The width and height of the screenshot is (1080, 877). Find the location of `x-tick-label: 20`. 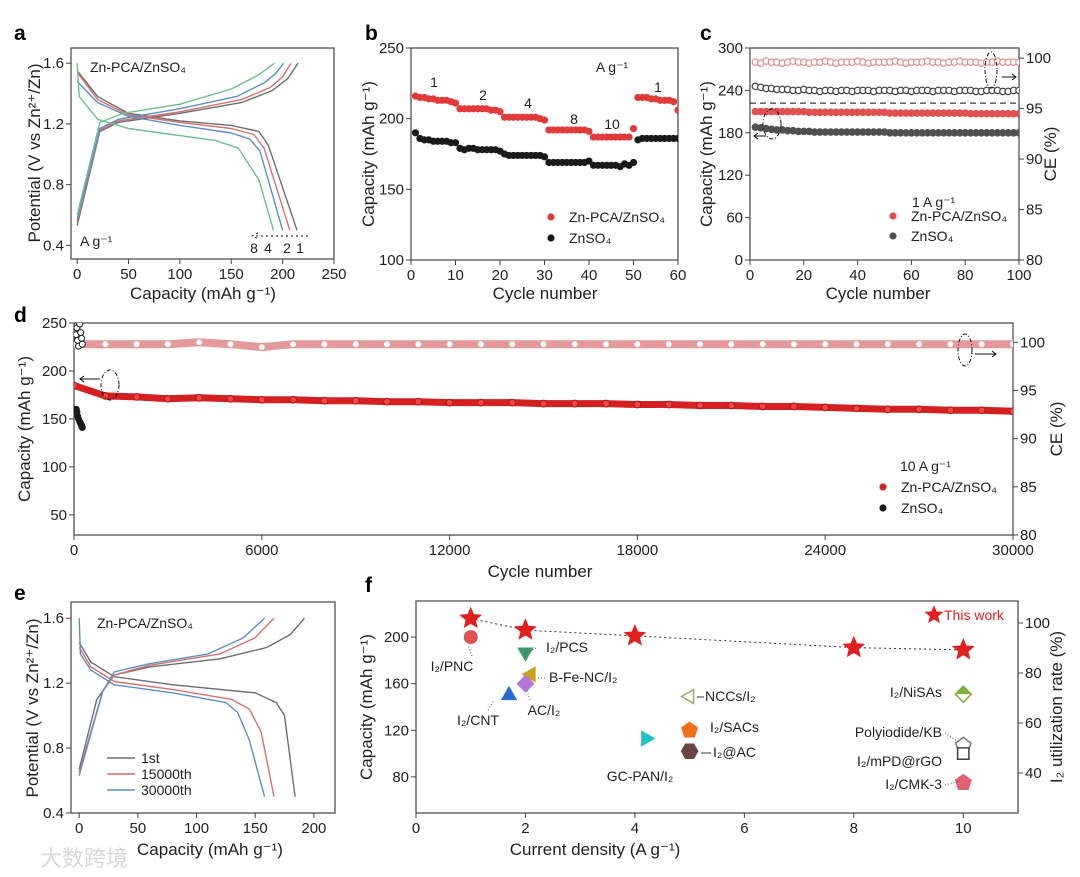

x-tick-label: 20 is located at coordinates (803, 275).